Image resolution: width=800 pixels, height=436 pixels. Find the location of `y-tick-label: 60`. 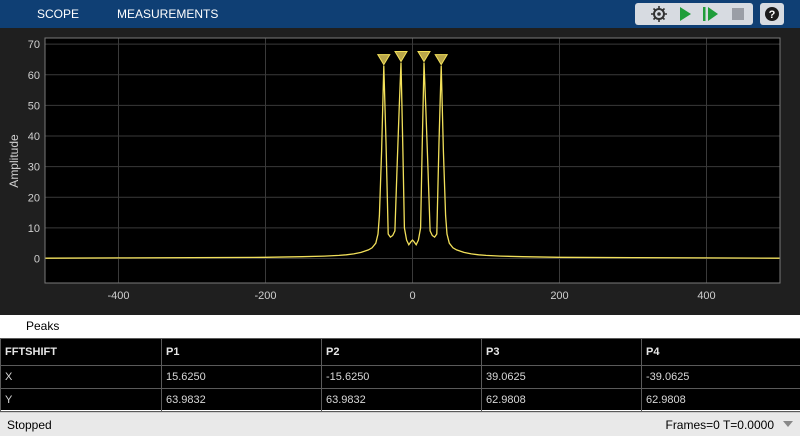

y-tick-label: 60 is located at coordinates (34, 76).